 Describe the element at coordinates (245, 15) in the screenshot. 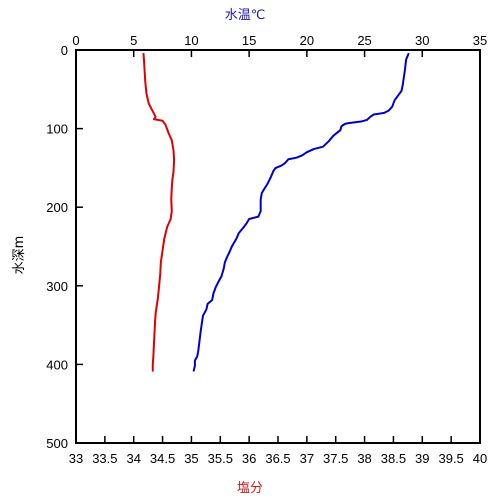

I see `temperature-axis-title: 水温℃` at that location.